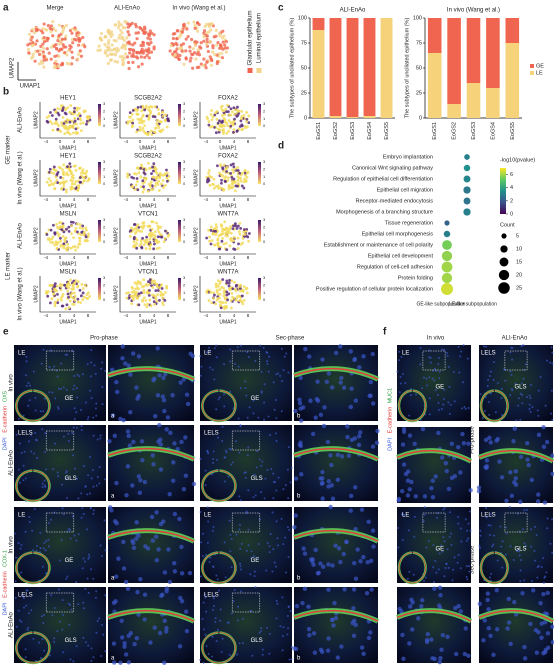 This screenshot has height=672, width=554. I want to click on region-label: GE, so click(69, 399).